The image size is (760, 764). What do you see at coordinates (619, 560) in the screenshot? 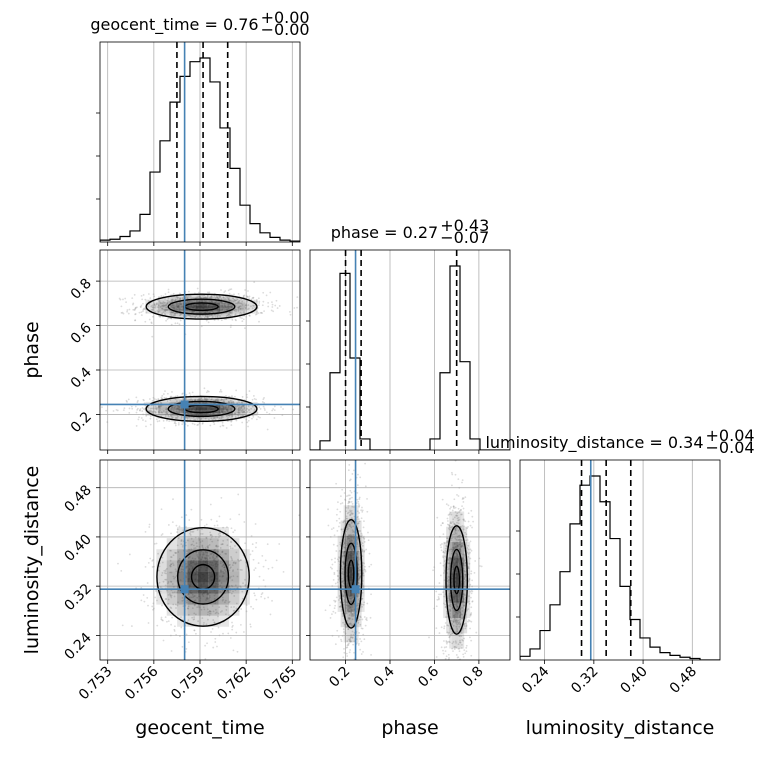
I see `gridlines` at bounding box center [619, 560].